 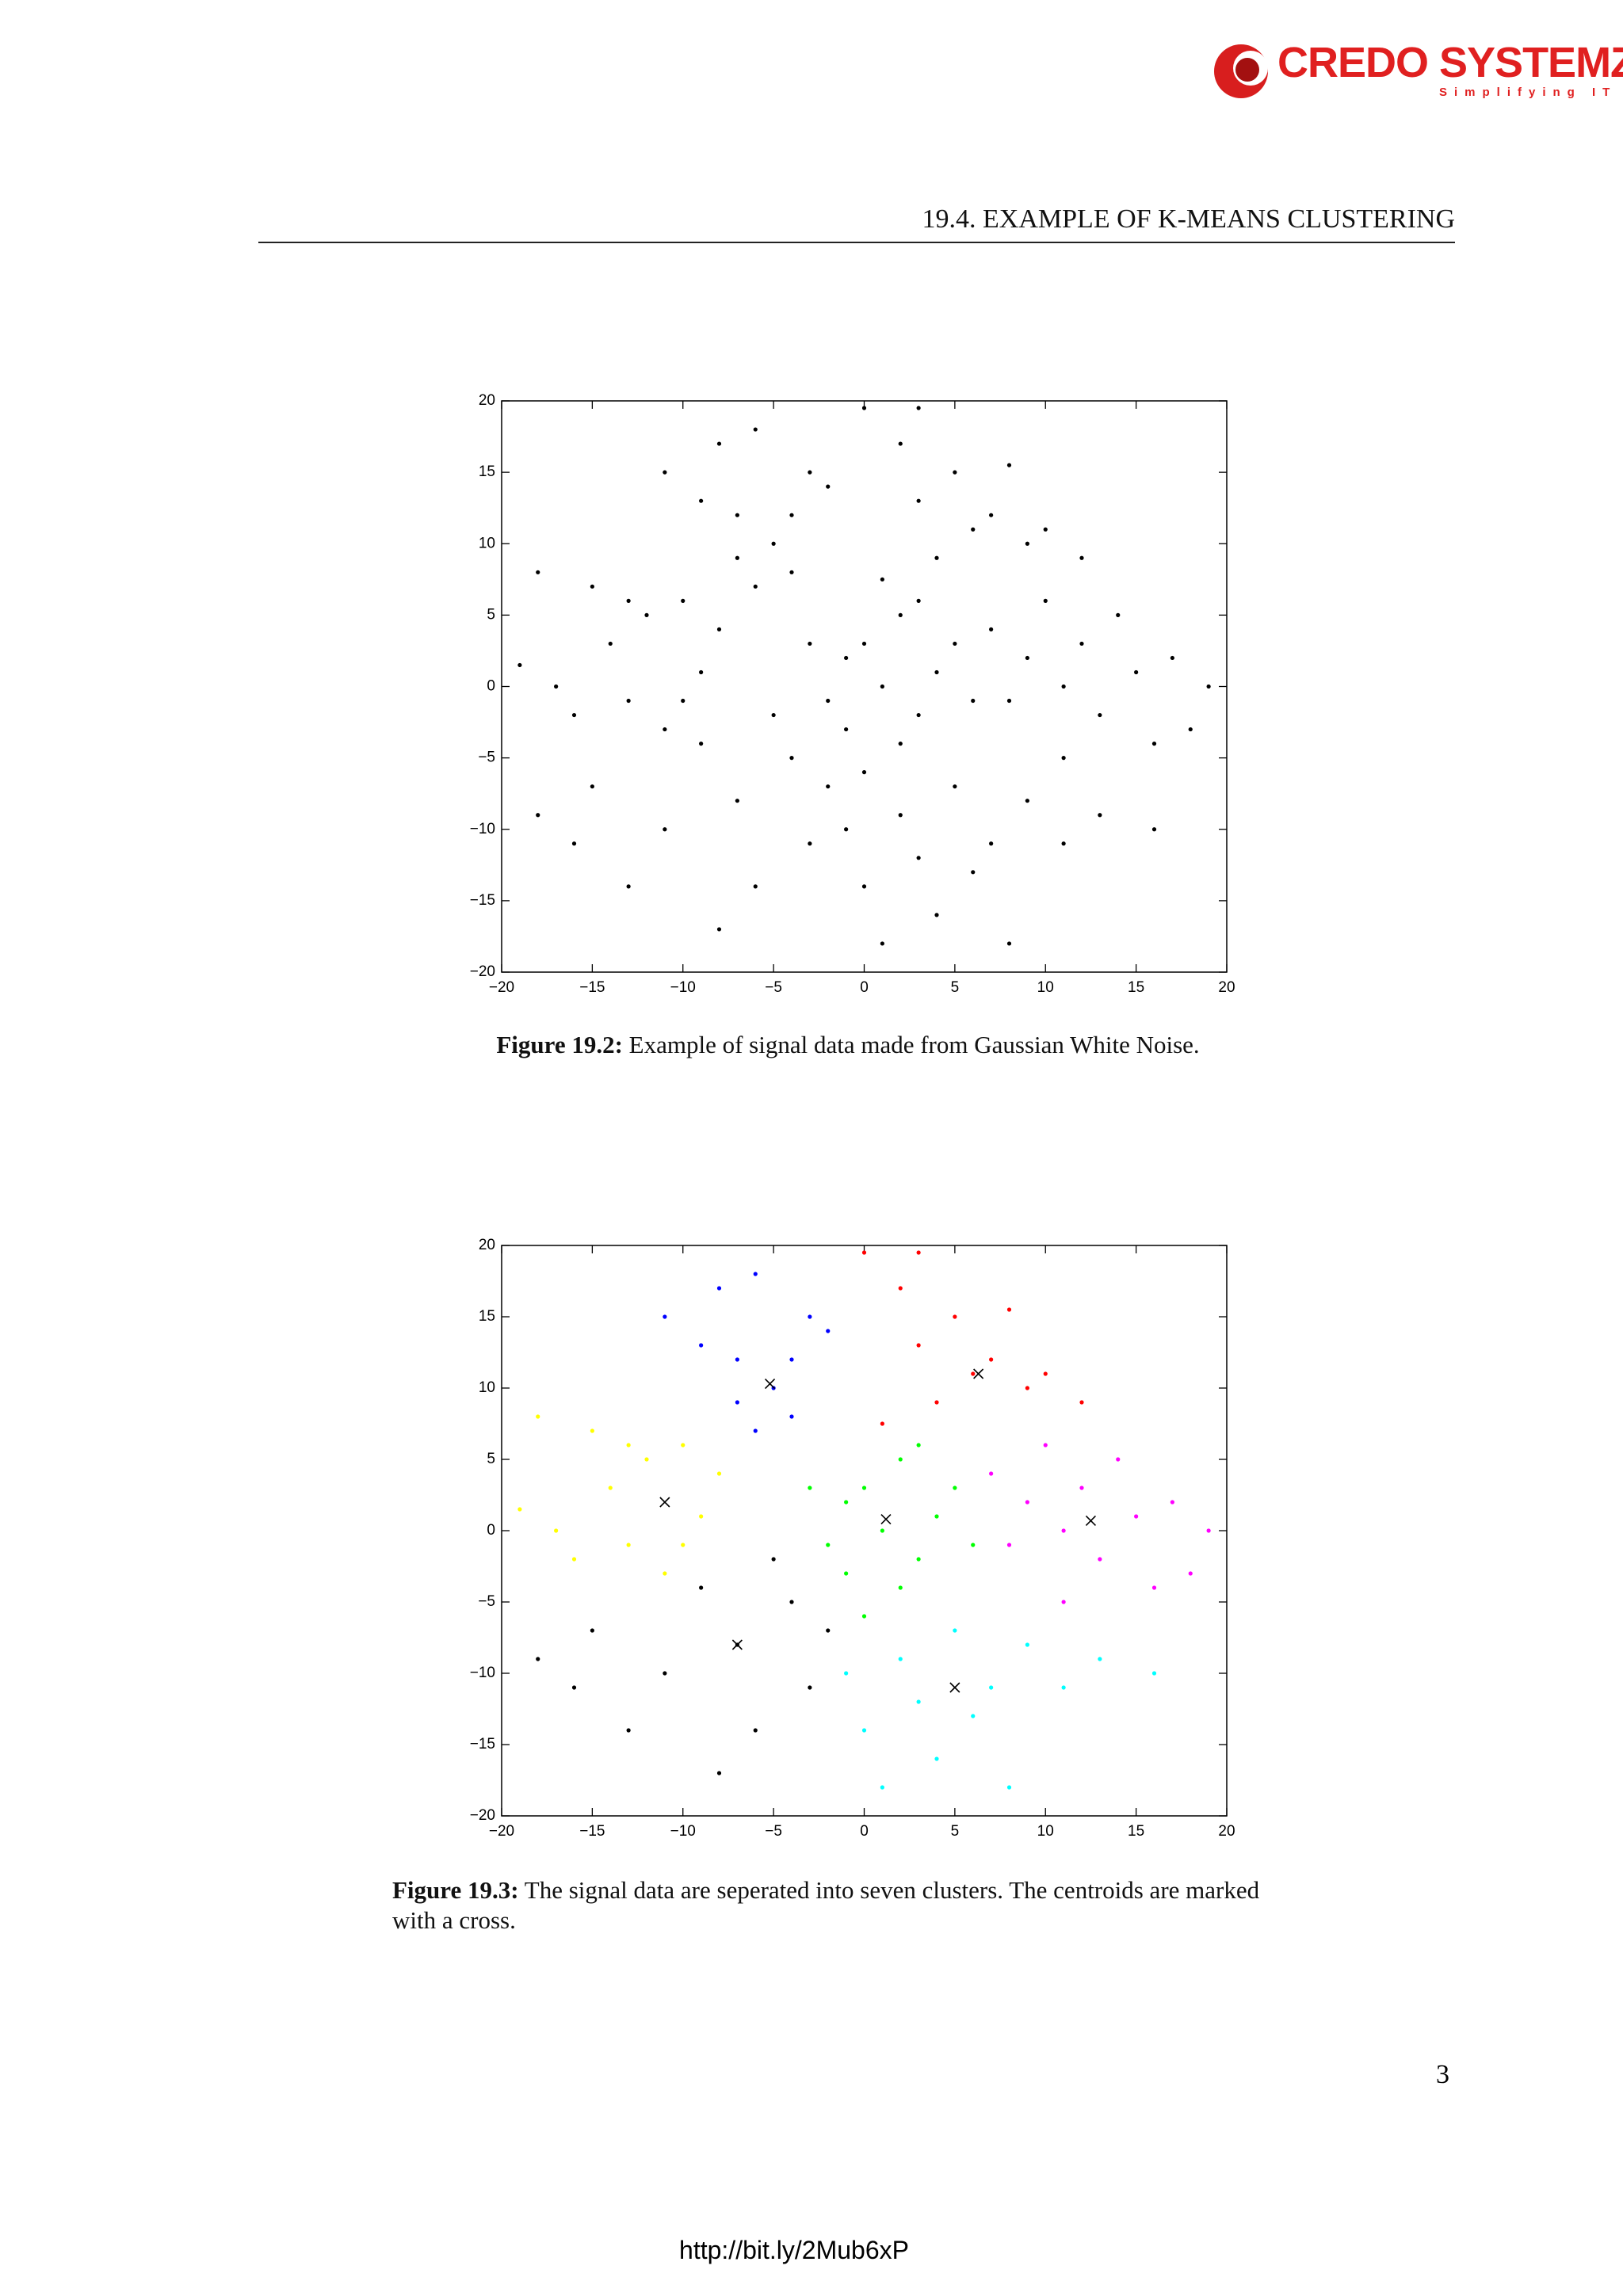 I want to click on x-tick-label: 20, so click(x=1226, y=1831).